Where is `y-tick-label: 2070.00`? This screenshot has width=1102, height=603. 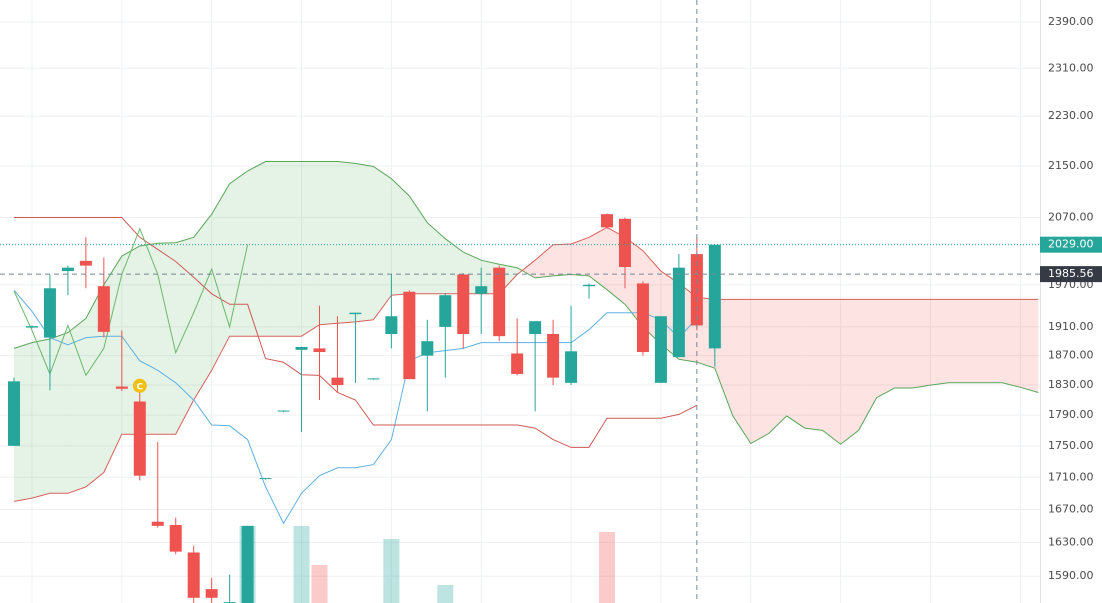 y-tick-label: 2070.00 is located at coordinates (1071, 216).